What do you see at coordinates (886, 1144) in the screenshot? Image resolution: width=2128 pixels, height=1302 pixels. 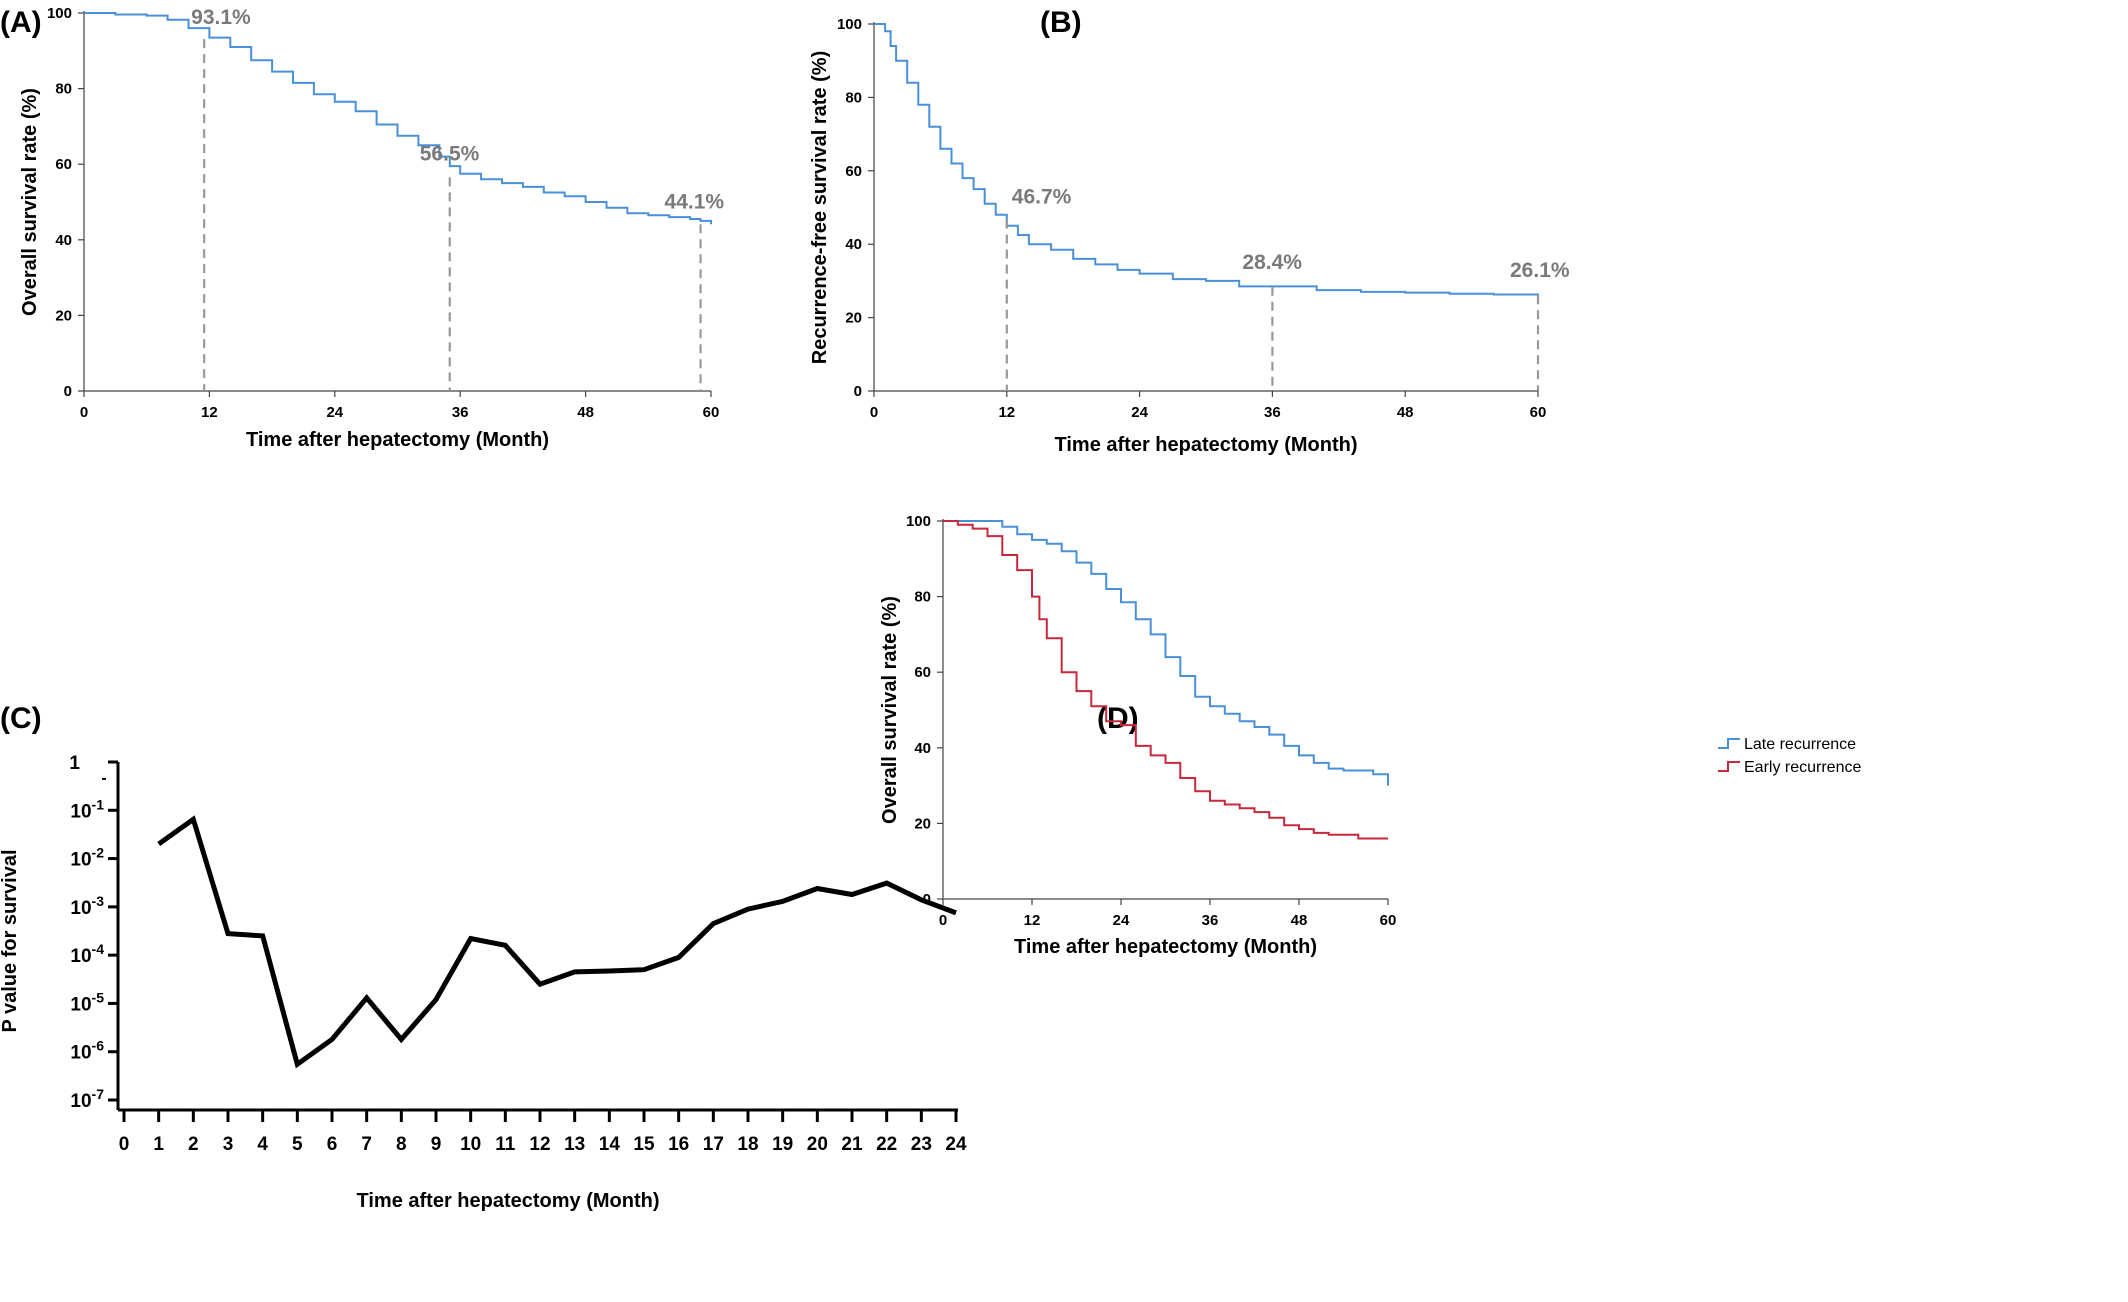 I see `x-tick-label: 22` at bounding box center [886, 1144].